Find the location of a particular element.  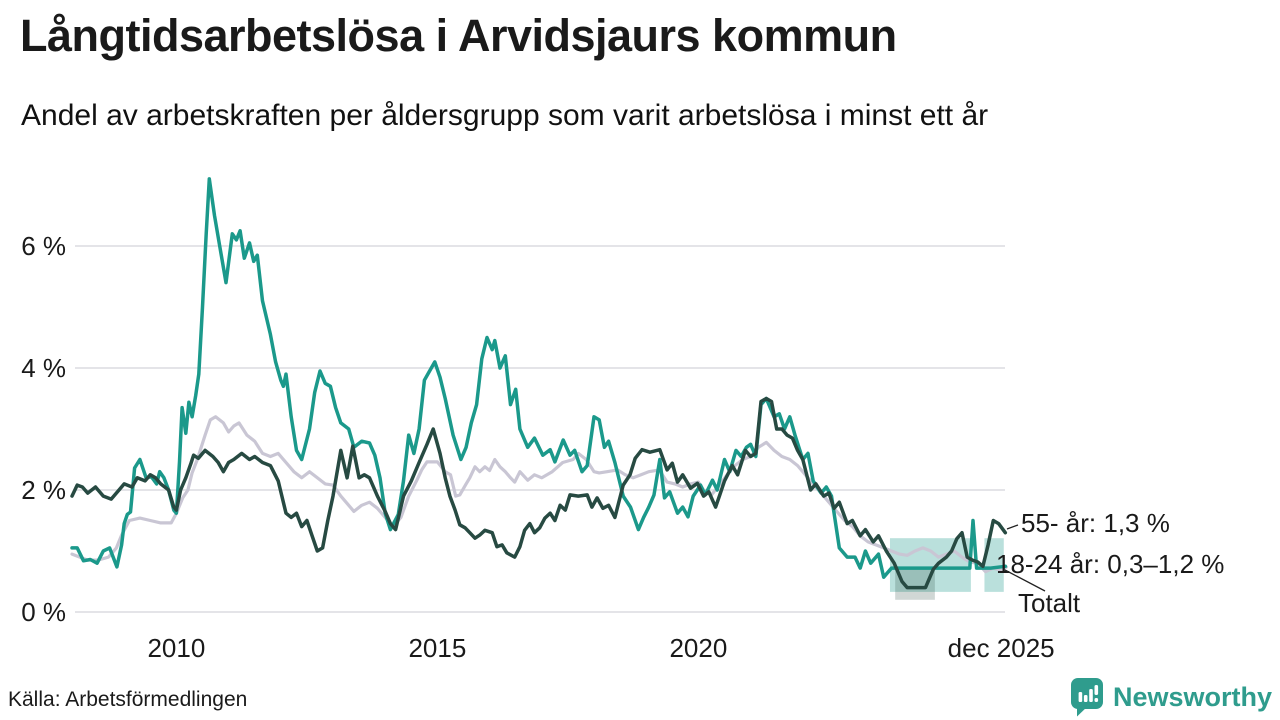

newsworthy-logo: Newsworthy is located at coordinates (1170, 697).